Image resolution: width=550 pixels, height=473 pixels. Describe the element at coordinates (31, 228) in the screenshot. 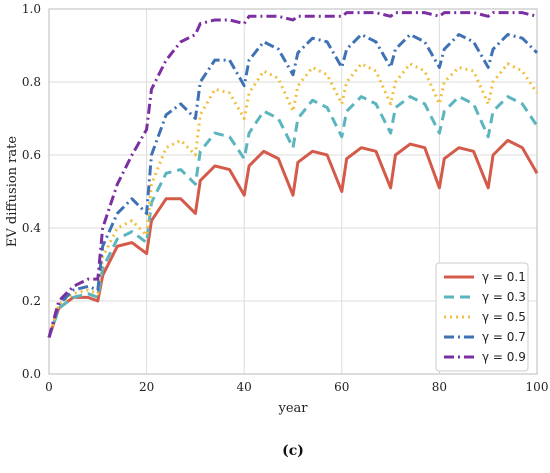

I see `y-tick-label: 0.4` at that location.